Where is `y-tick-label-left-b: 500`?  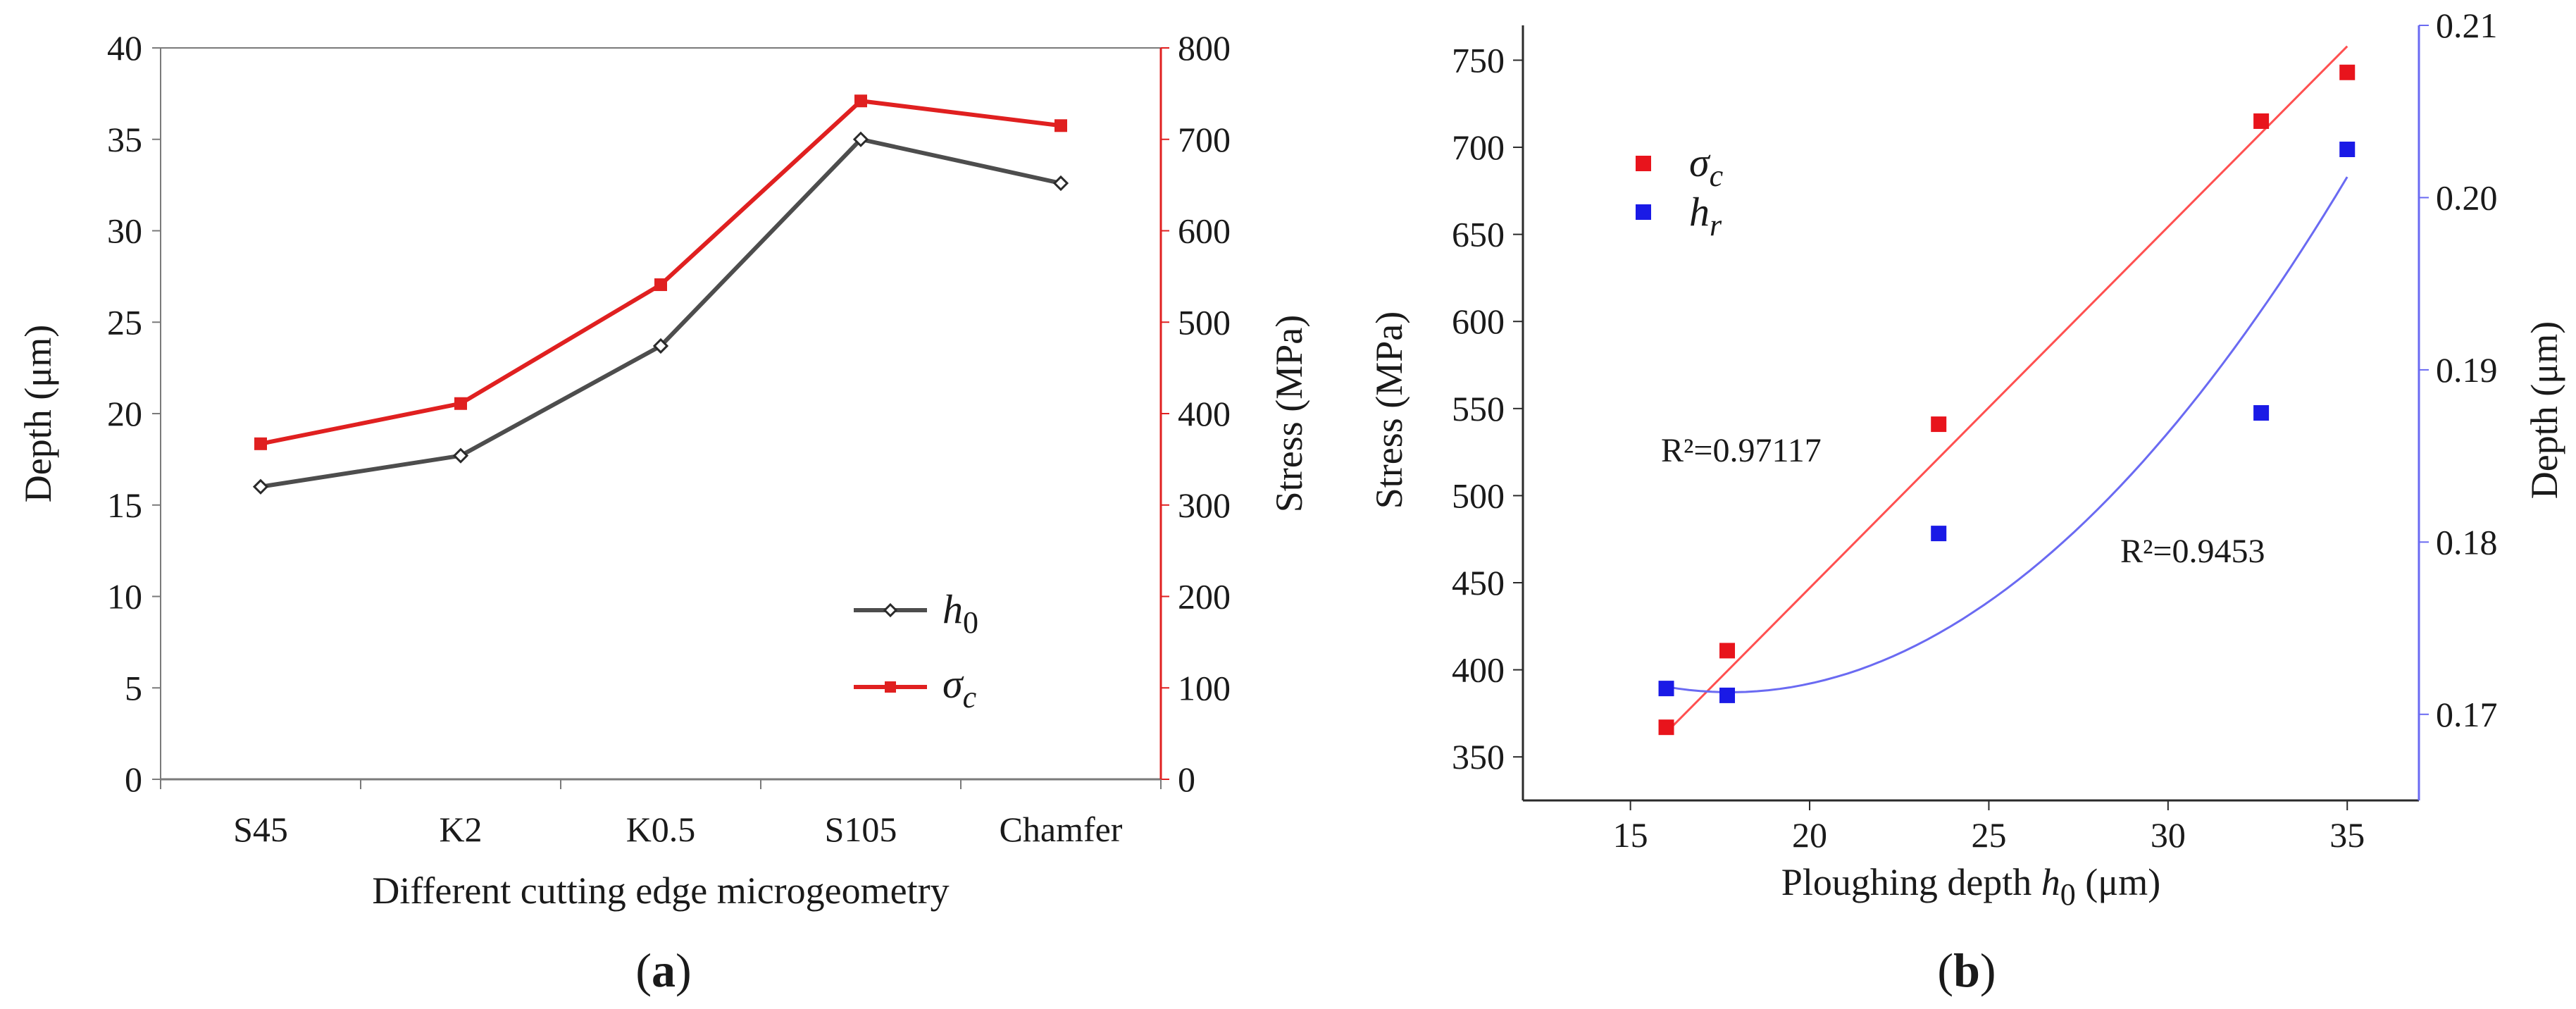 y-tick-label-left-b: 500 is located at coordinates (1478, 496).